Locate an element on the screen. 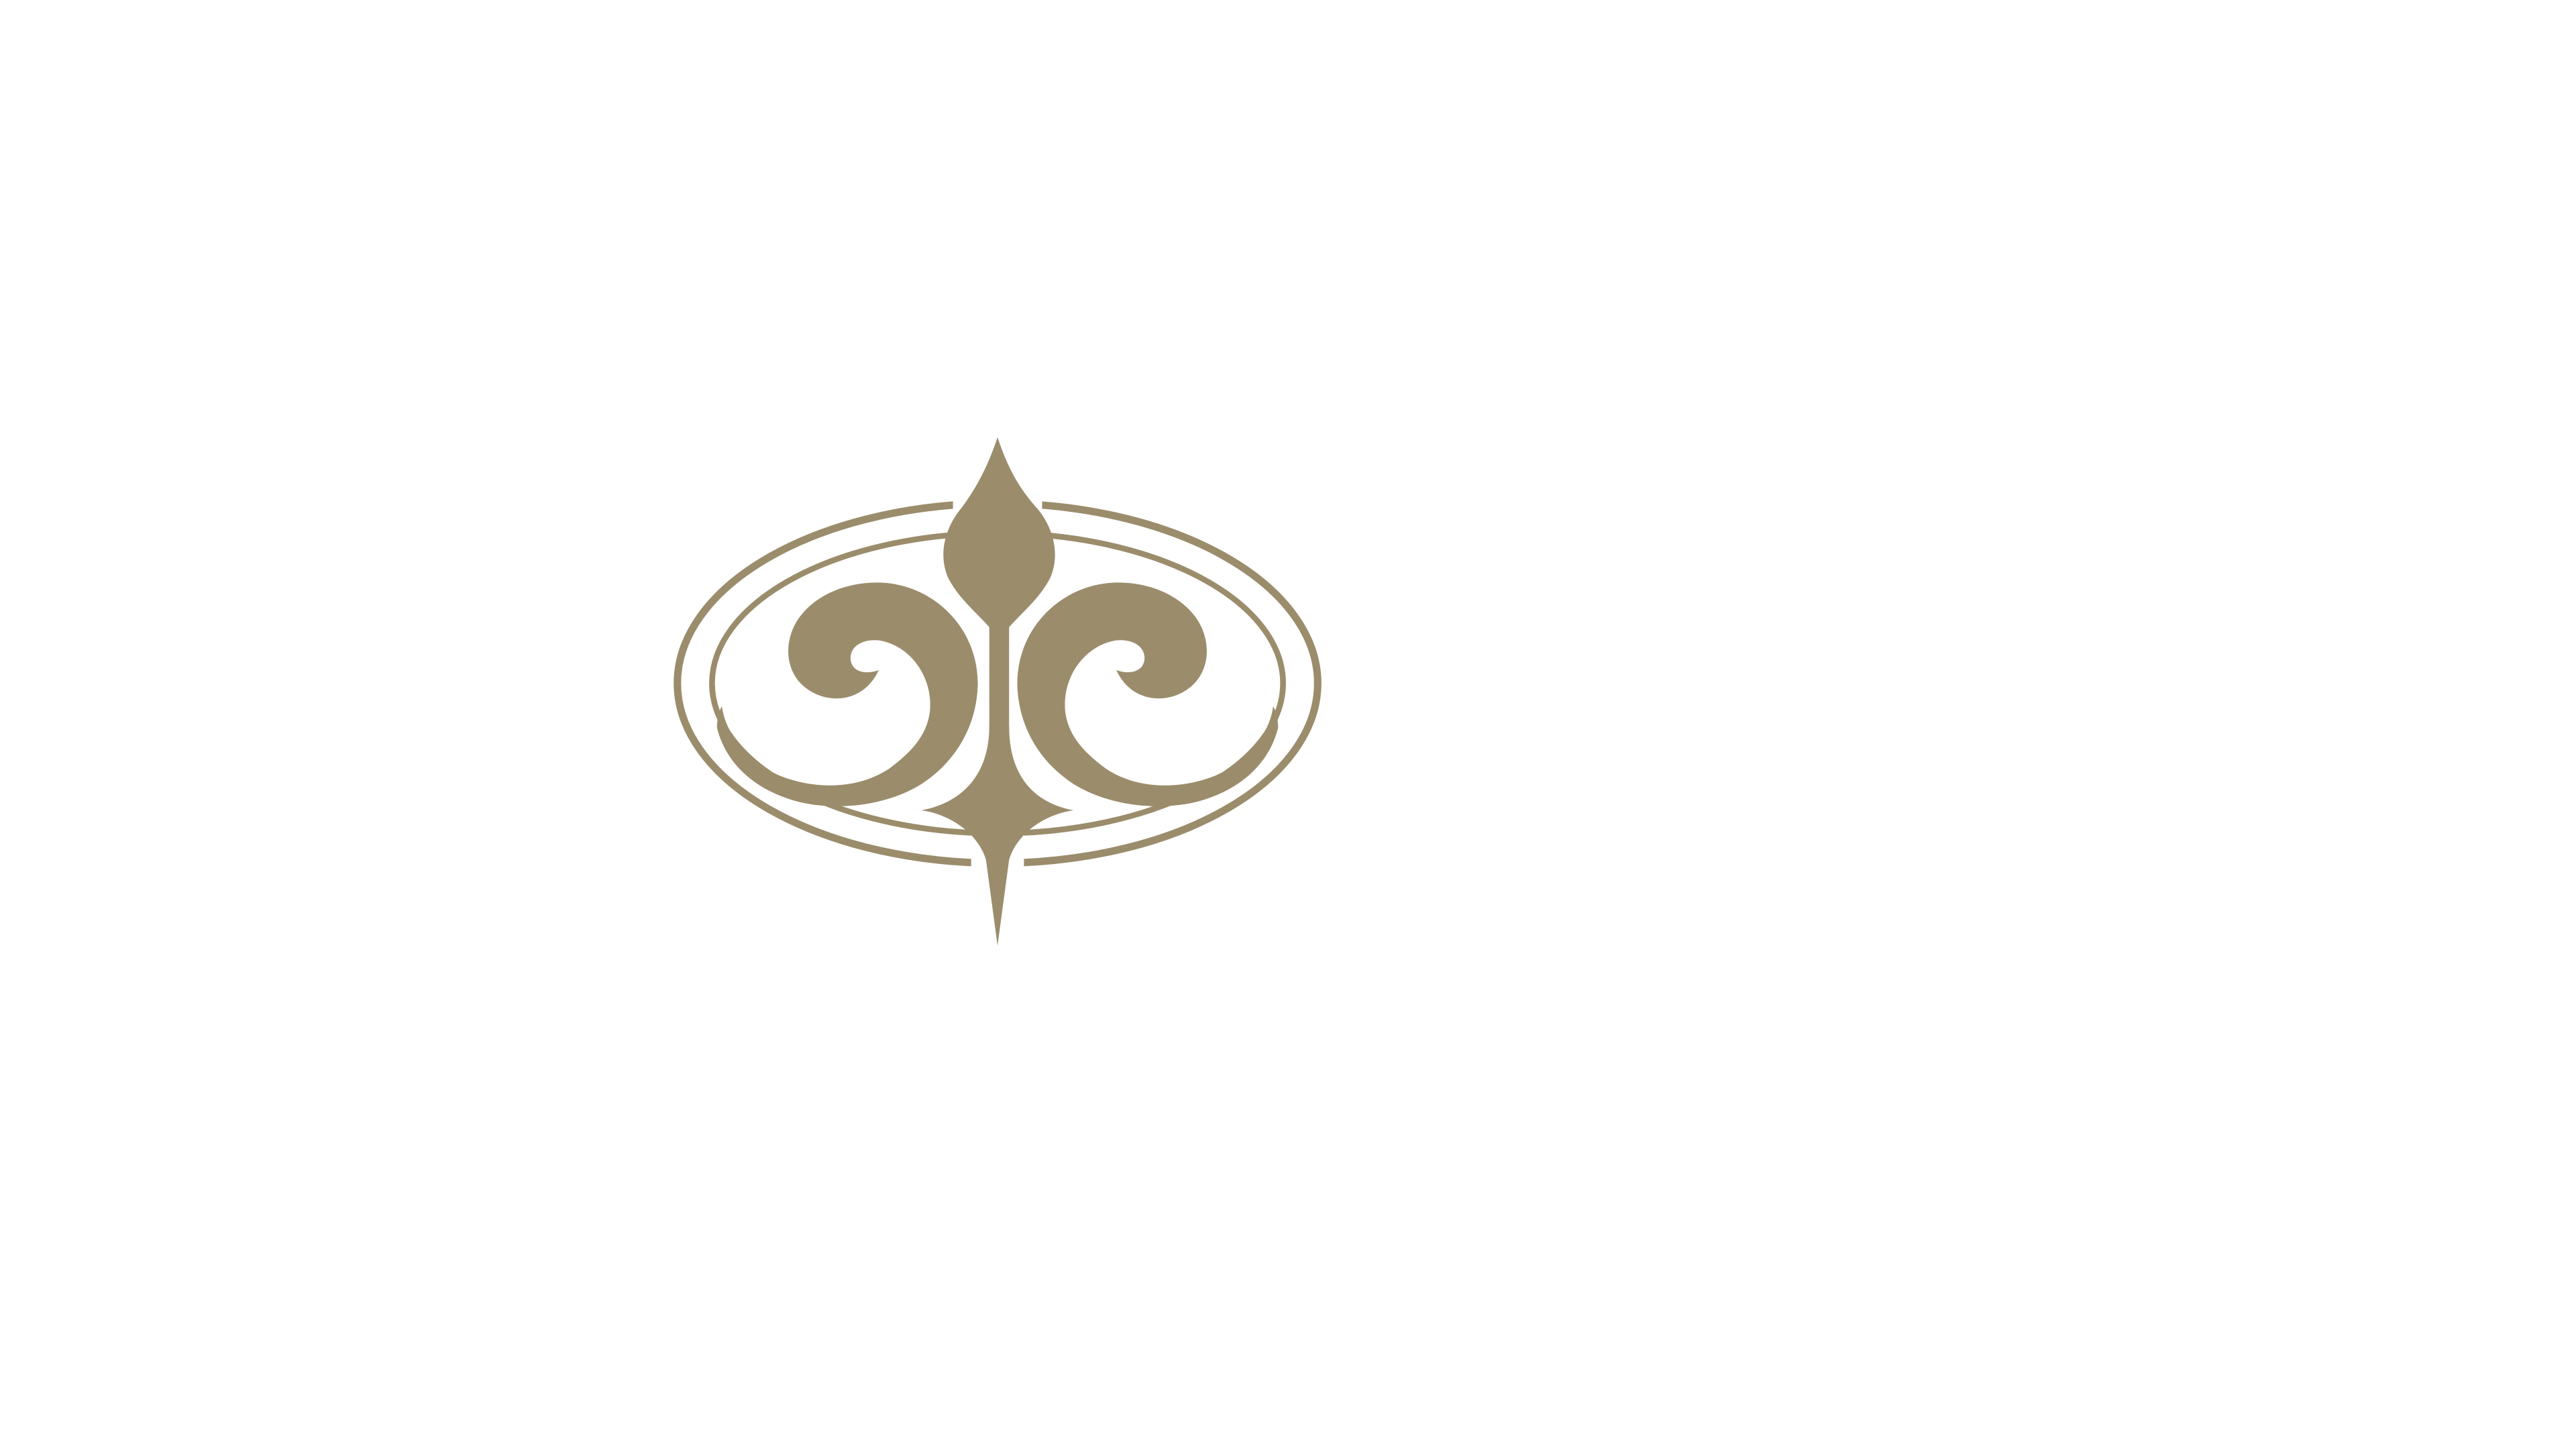  emblem-group is located at coordinates (998, 691).